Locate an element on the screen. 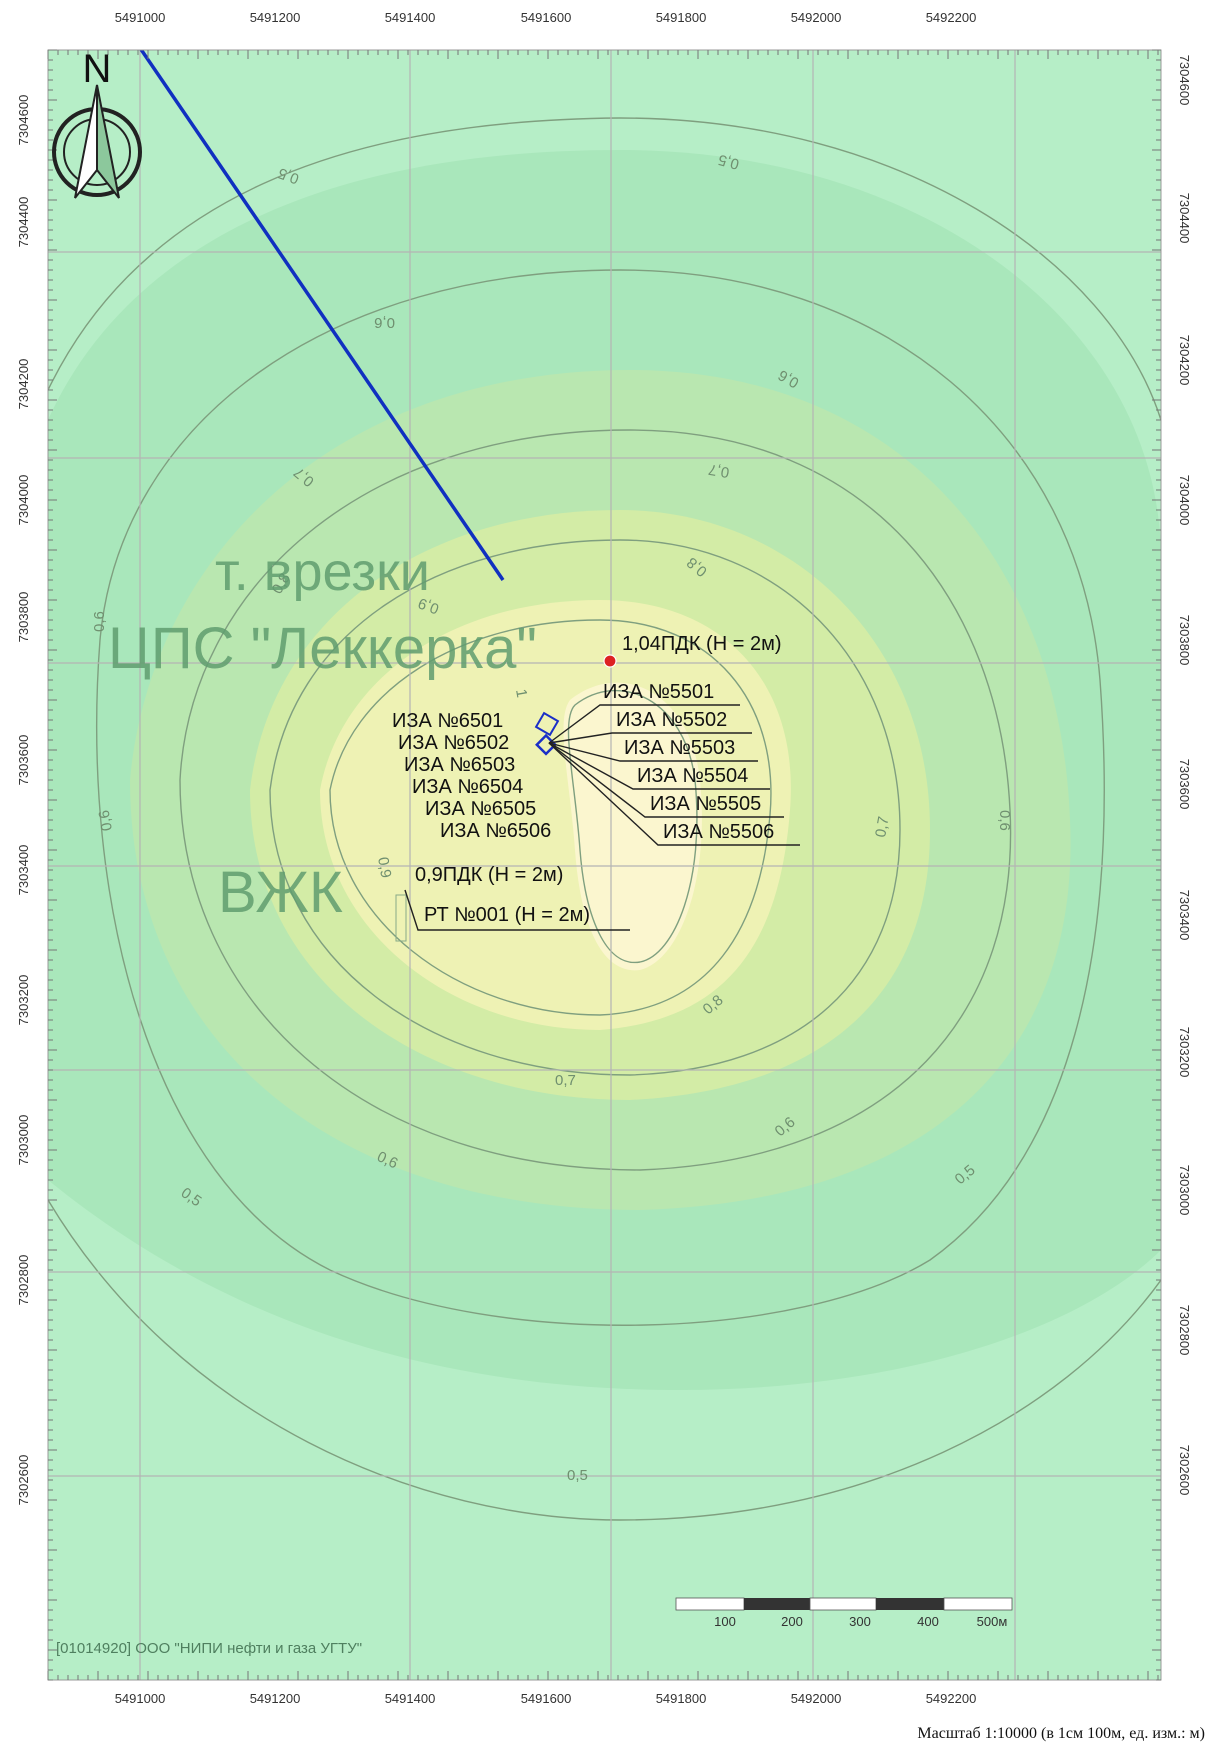  contour-label: 0,9 is located at coordinates (384, 867).